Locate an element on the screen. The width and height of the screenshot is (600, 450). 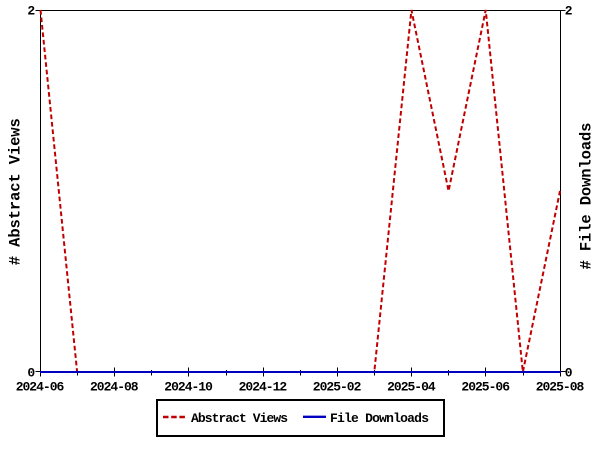
svg-text: 2024-06 is located at coordinates (40, 386).